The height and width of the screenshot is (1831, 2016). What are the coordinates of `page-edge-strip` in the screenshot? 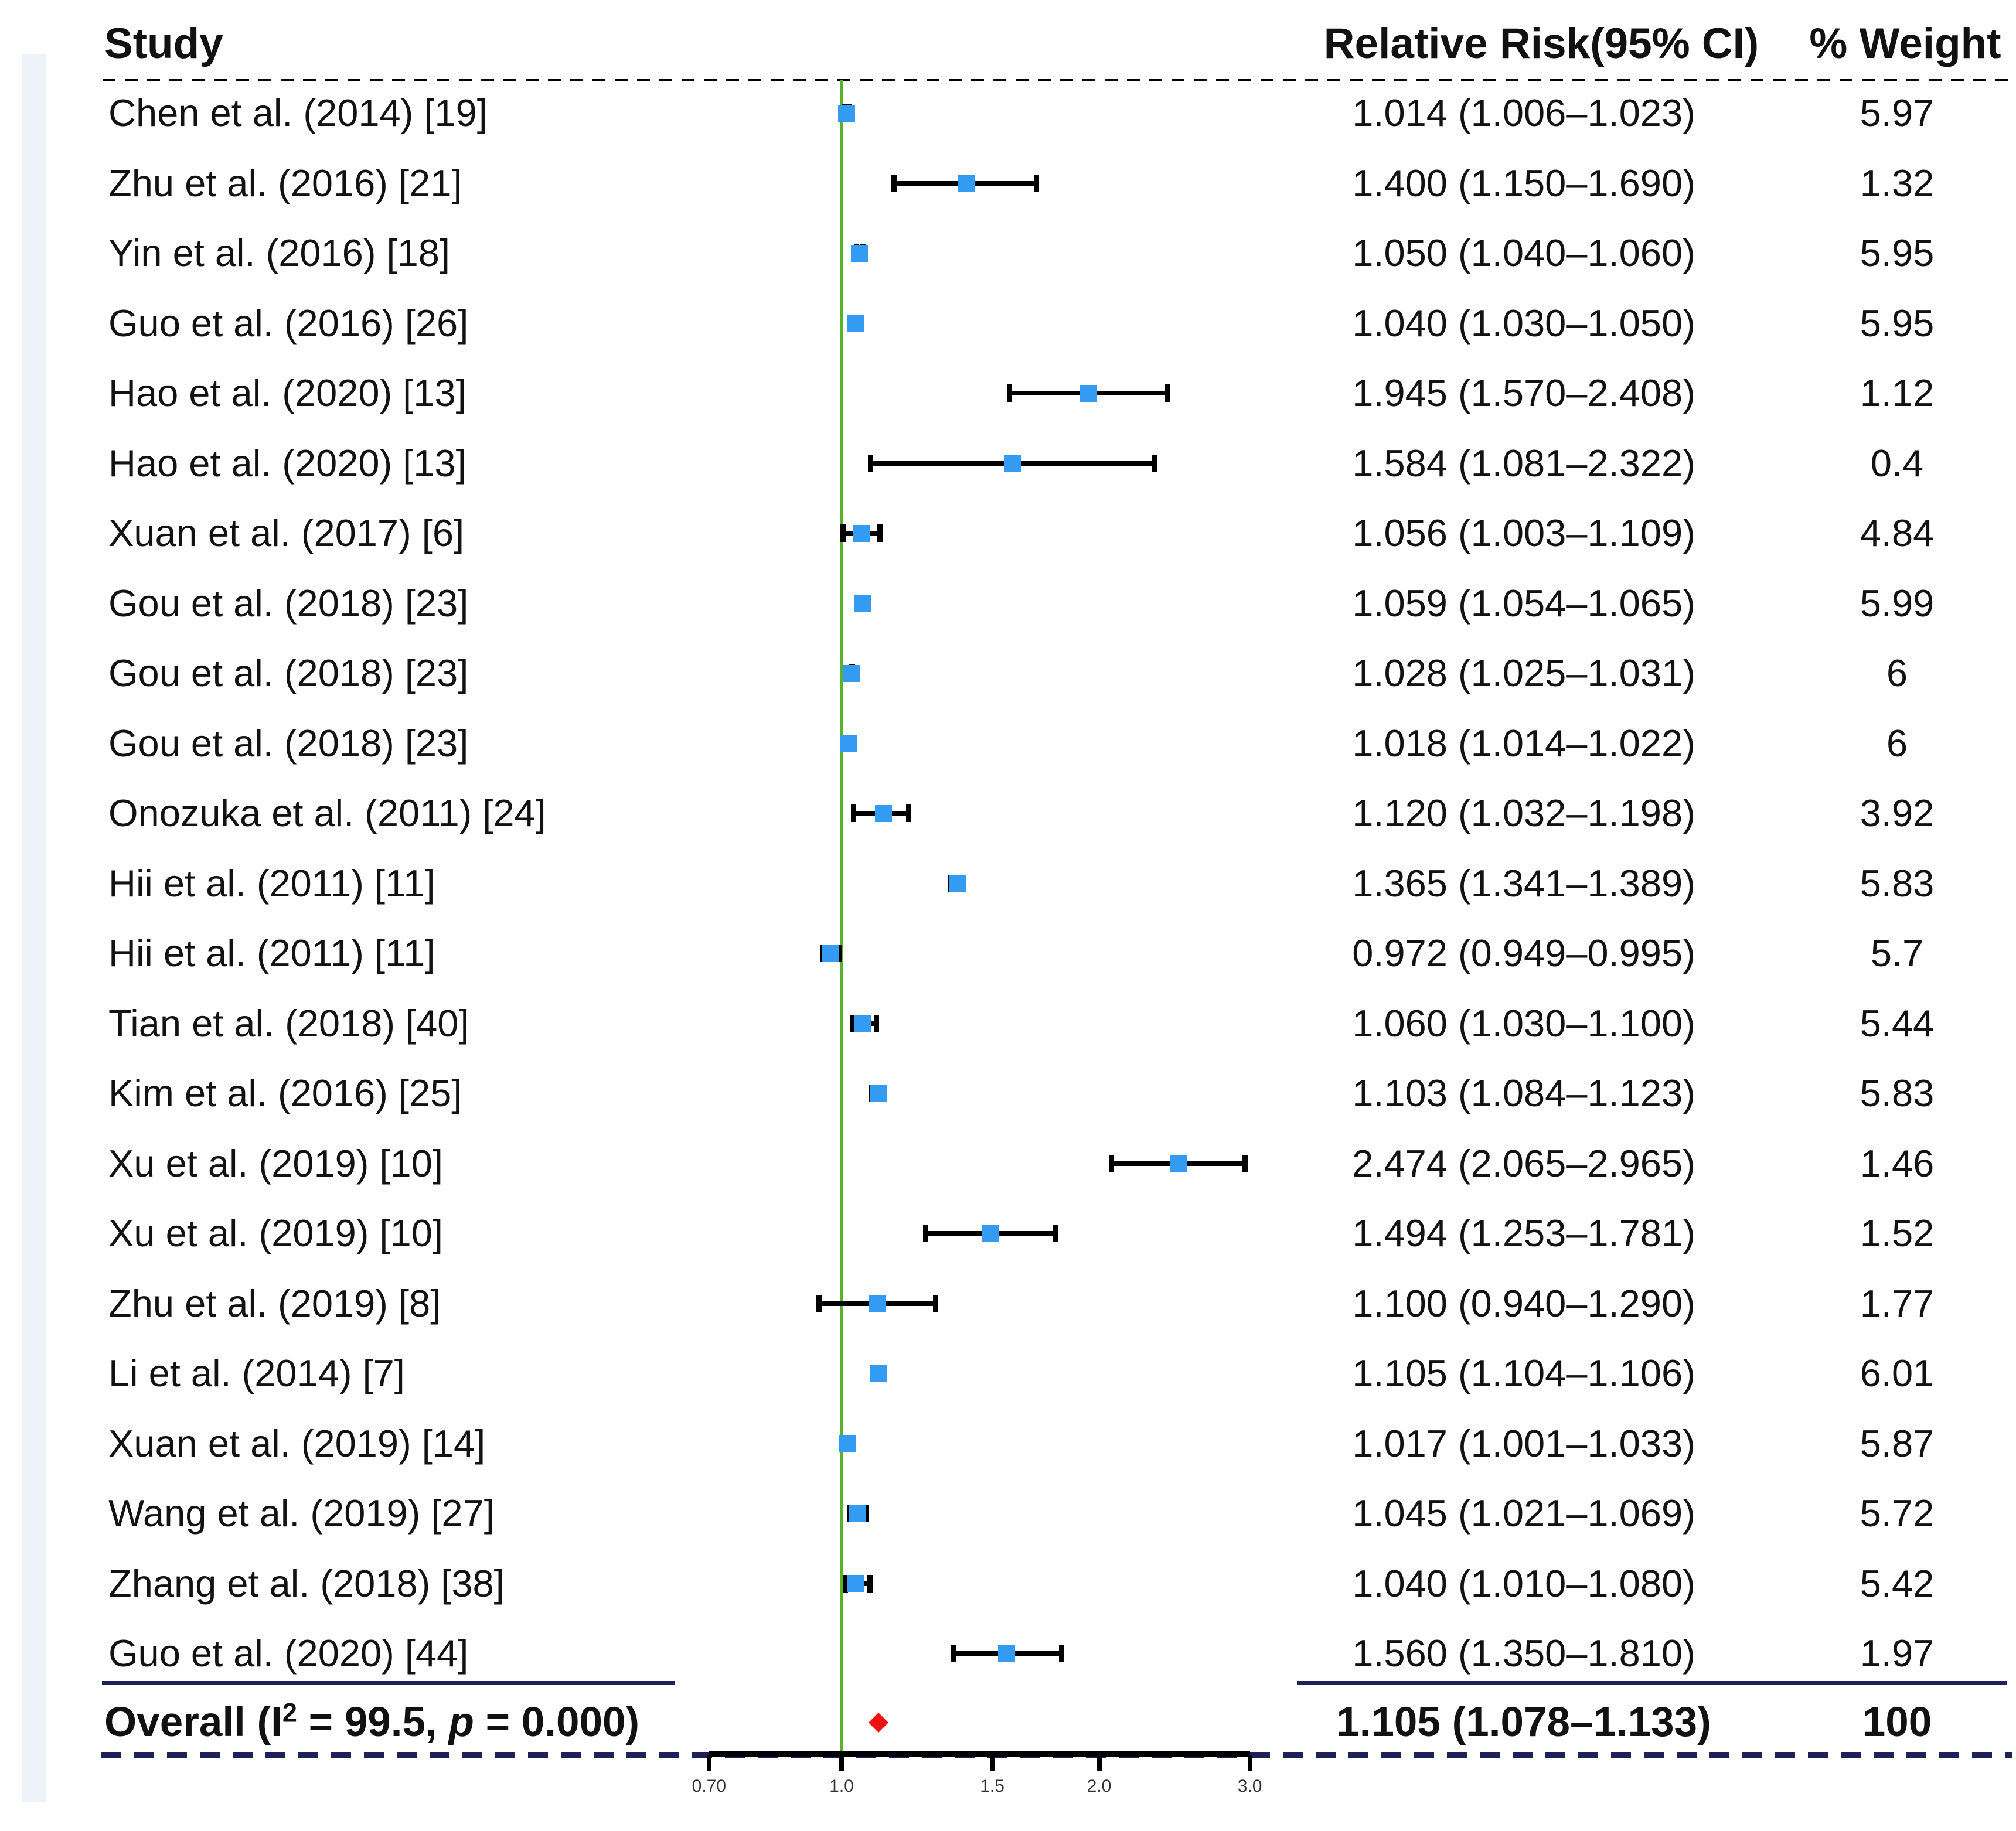 It's located at (34, 928).